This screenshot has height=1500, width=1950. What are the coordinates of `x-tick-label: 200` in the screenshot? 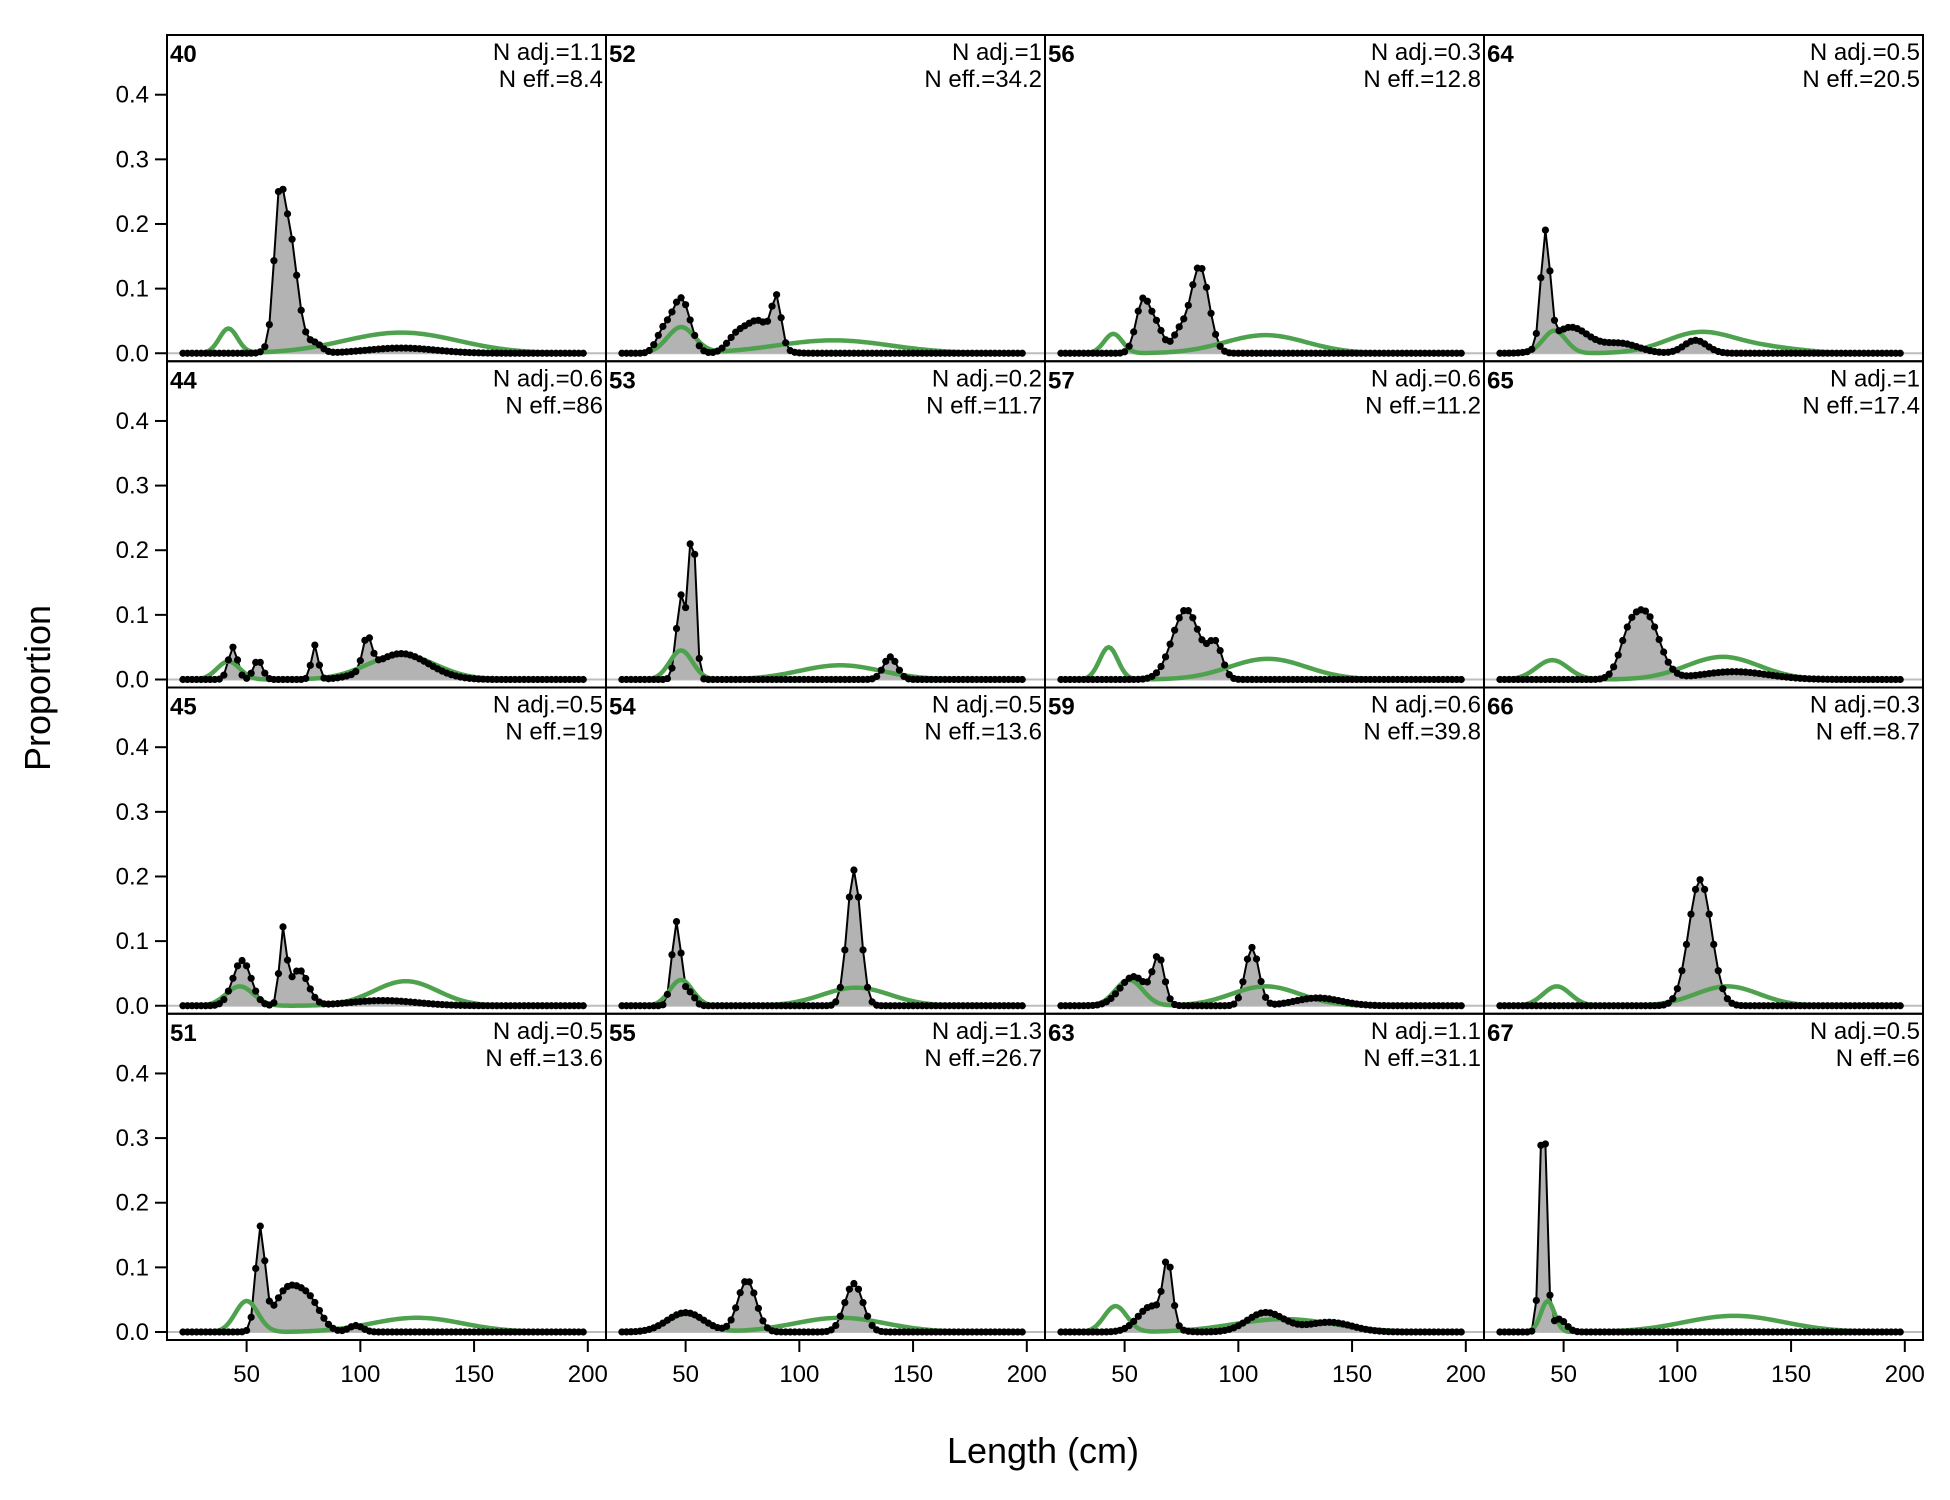 It's located at (1466, 1374).